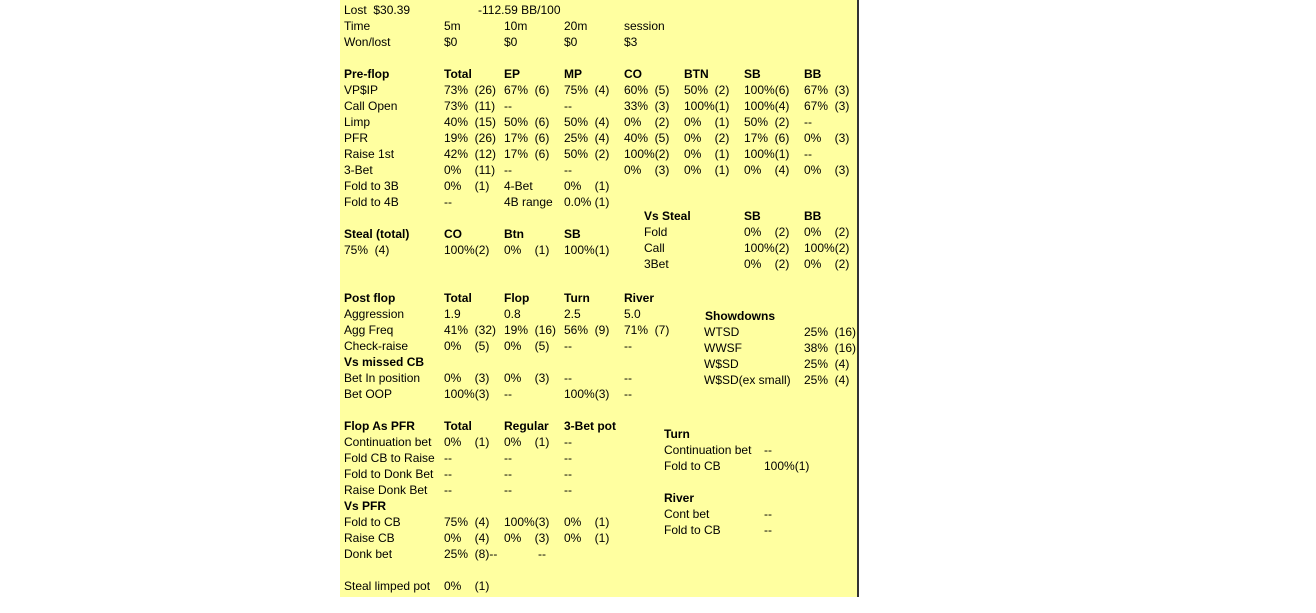  I want to click on stat-text: Steal limped pot, so click(387, 586).